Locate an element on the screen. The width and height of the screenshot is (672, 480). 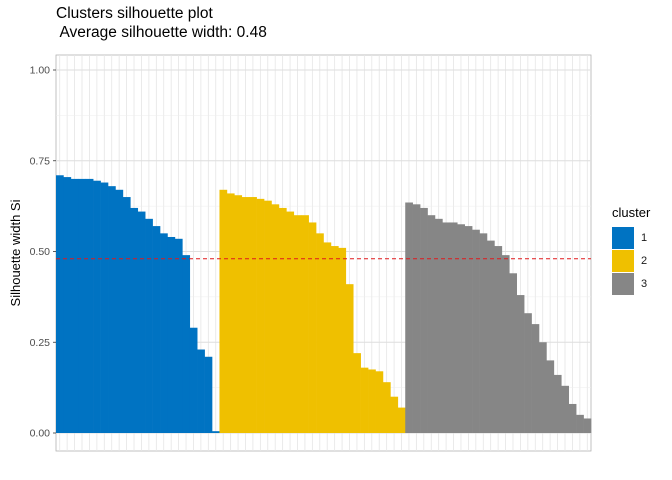
legend-label: 3 is located at coordinates (644, 283).